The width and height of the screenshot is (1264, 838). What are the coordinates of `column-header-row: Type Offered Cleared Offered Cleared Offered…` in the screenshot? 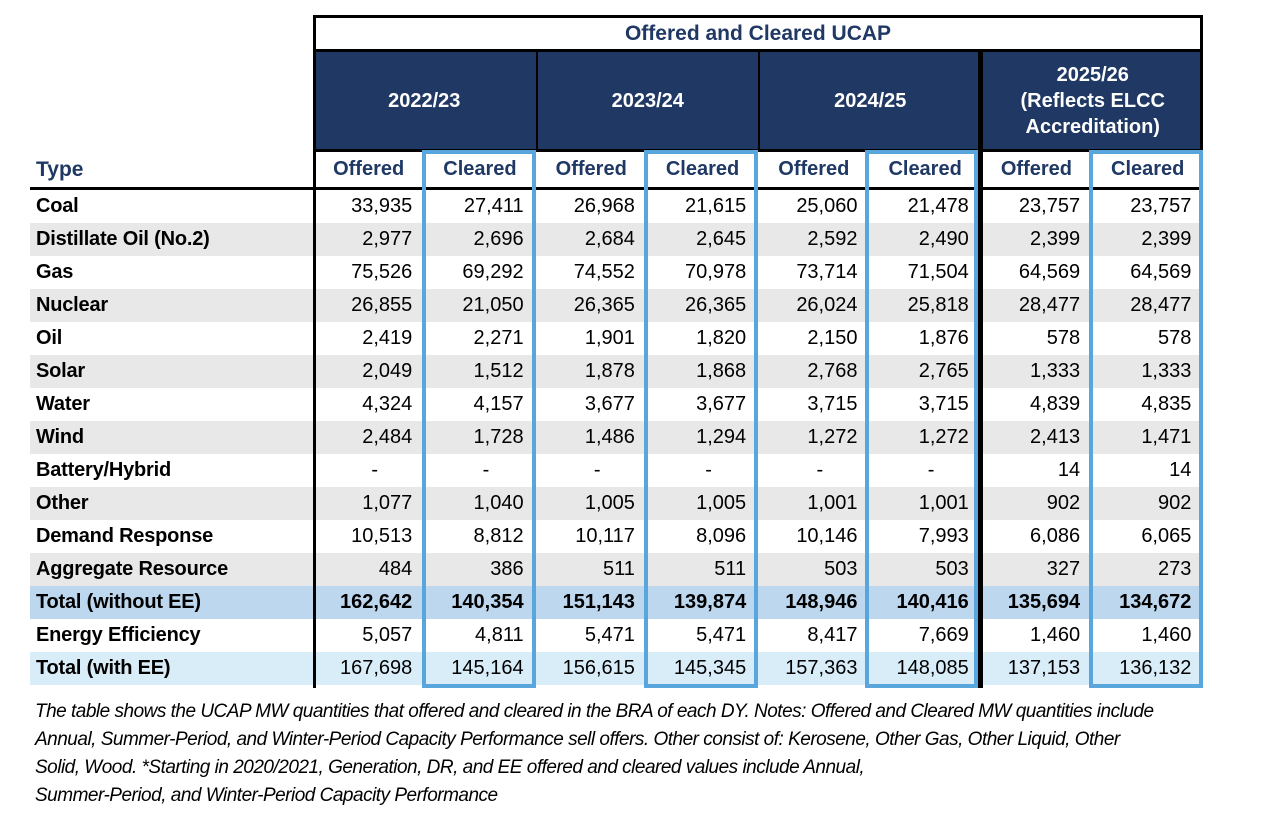 It's located at (617, 171).